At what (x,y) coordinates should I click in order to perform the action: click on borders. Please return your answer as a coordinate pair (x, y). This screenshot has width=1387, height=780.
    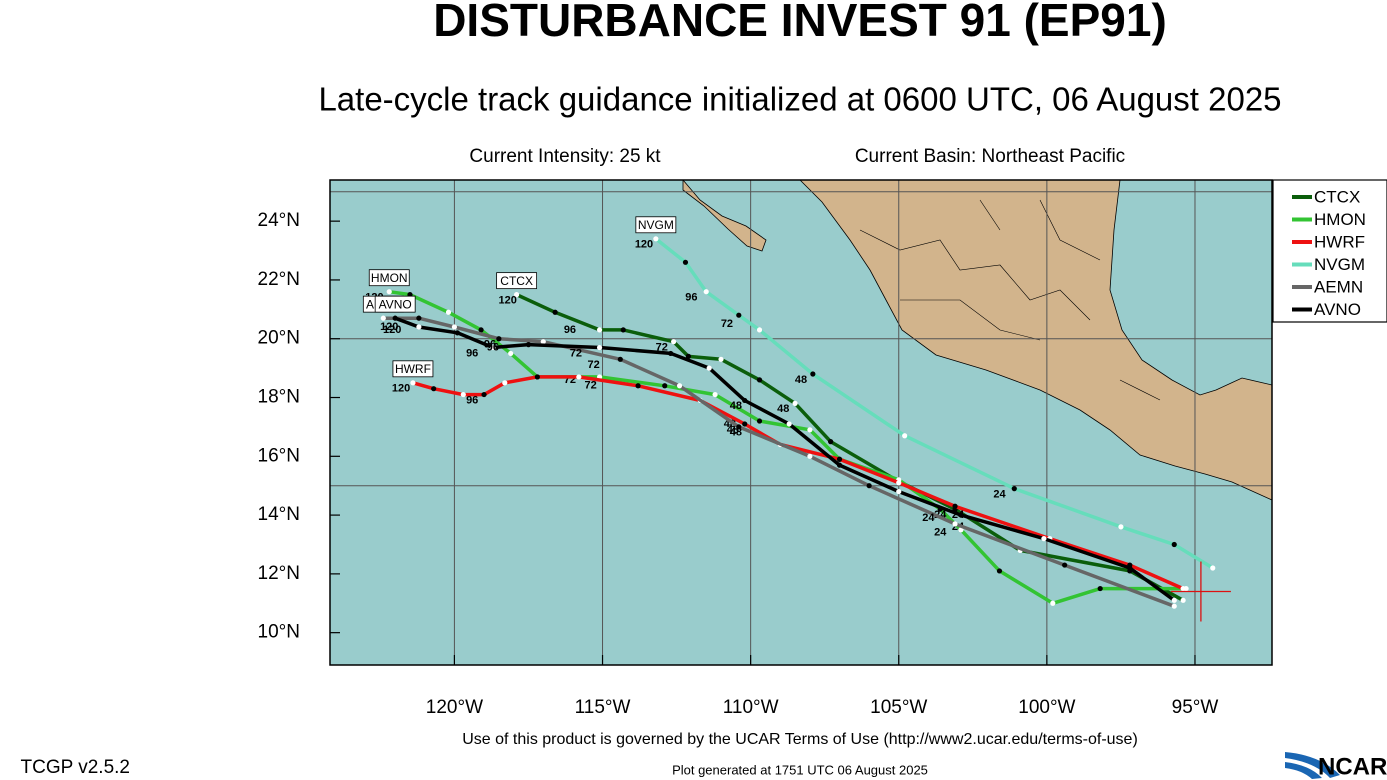
    Looking at the image, I should click on (1010, 300).